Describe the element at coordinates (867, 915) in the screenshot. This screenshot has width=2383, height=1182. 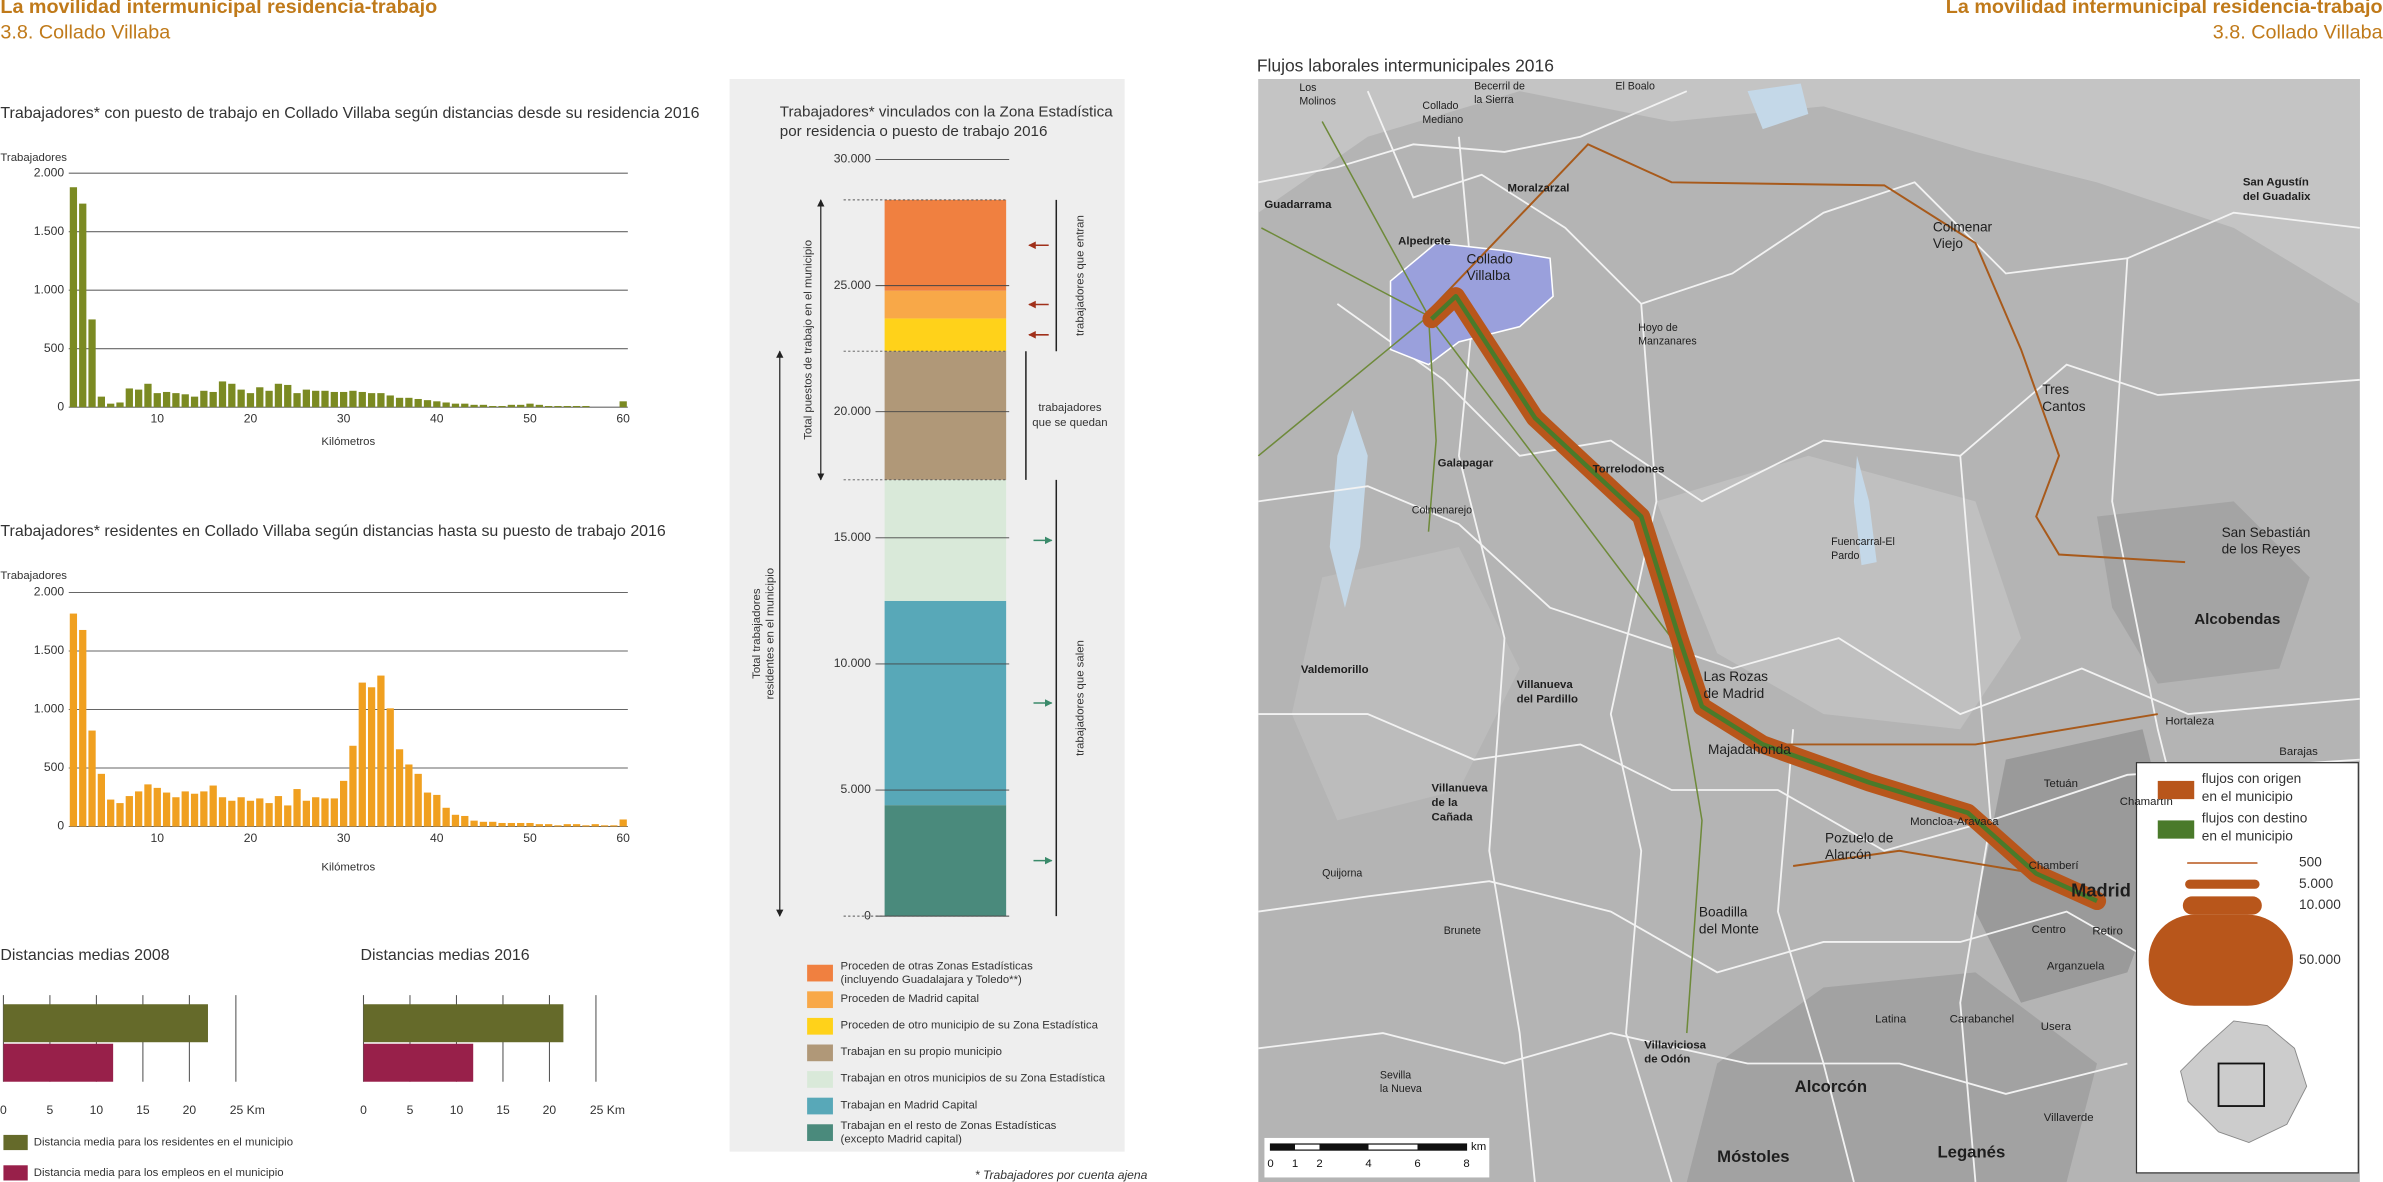
I see `y-tick-label: 0` at that location.